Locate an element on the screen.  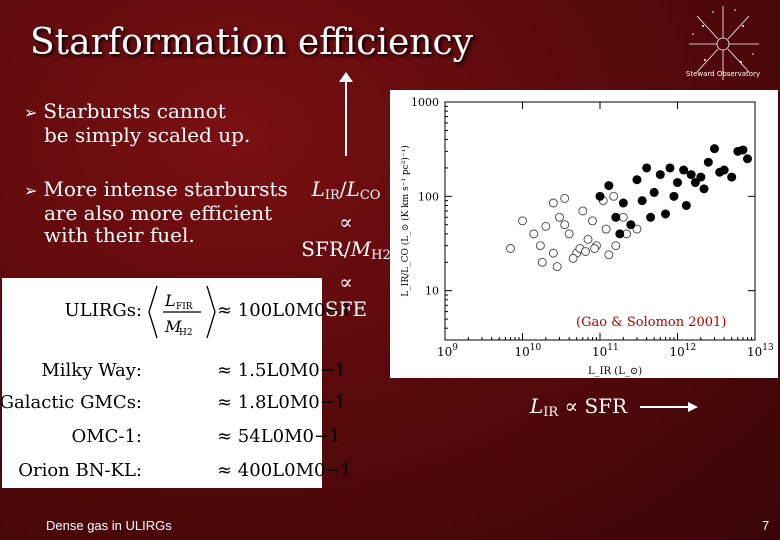
y-axis-label: L_IR/L_CO (L_⊙ (K km s⁻¹ pc²)⁻¹) is located at coordinates (405, 220).